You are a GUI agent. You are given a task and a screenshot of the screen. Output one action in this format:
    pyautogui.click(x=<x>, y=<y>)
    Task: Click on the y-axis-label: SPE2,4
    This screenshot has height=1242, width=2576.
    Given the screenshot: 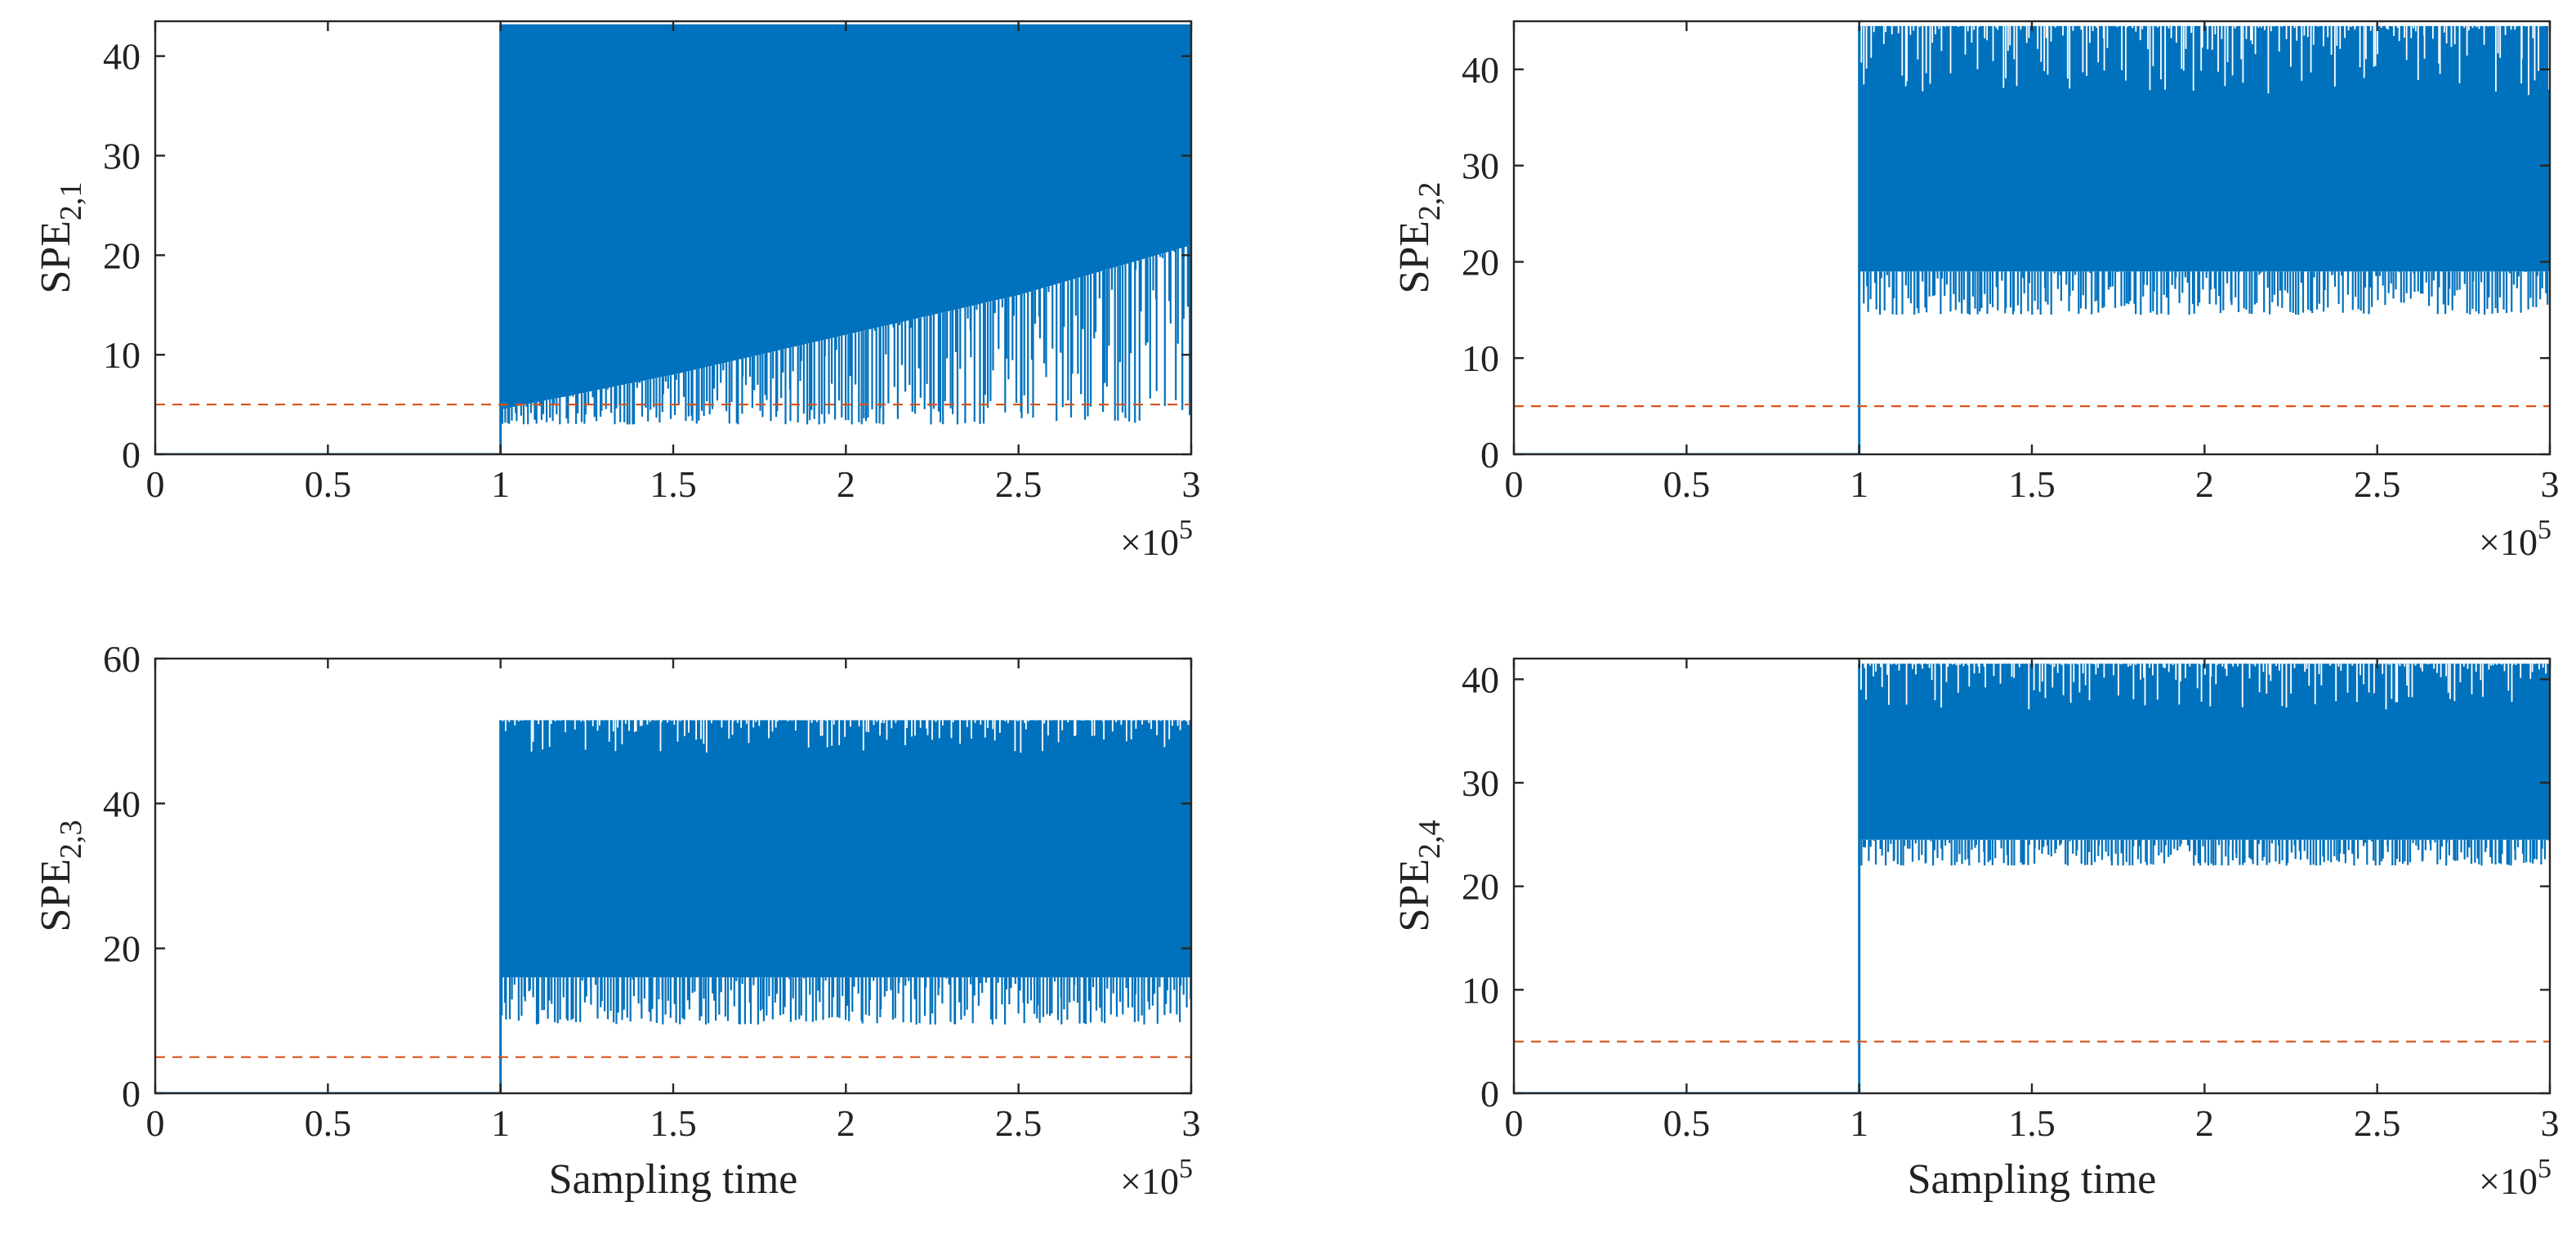 What is the action you would take?
    pyautogui.click(x=1419, y=876)
    